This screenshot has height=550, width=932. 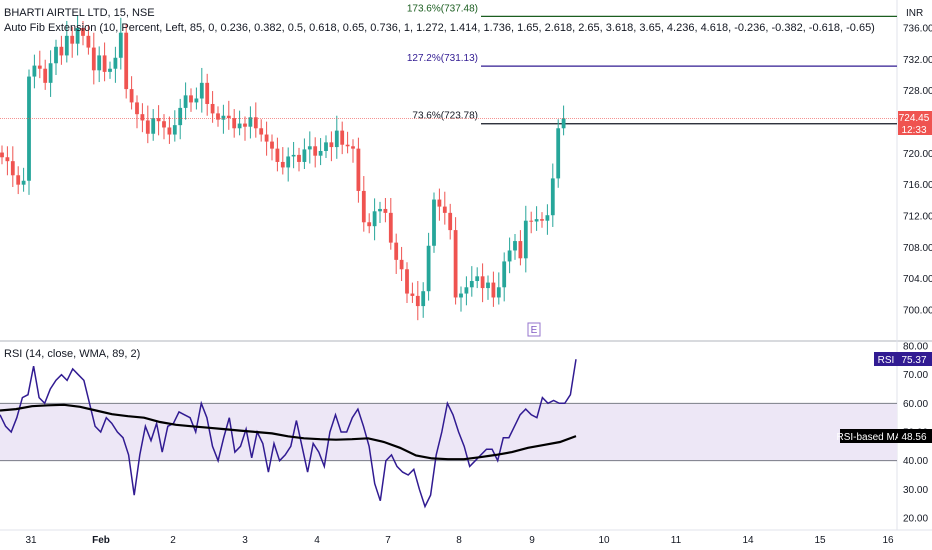 I want to click on rsi-tick-label: 70.00, so click(x=915, y=375).